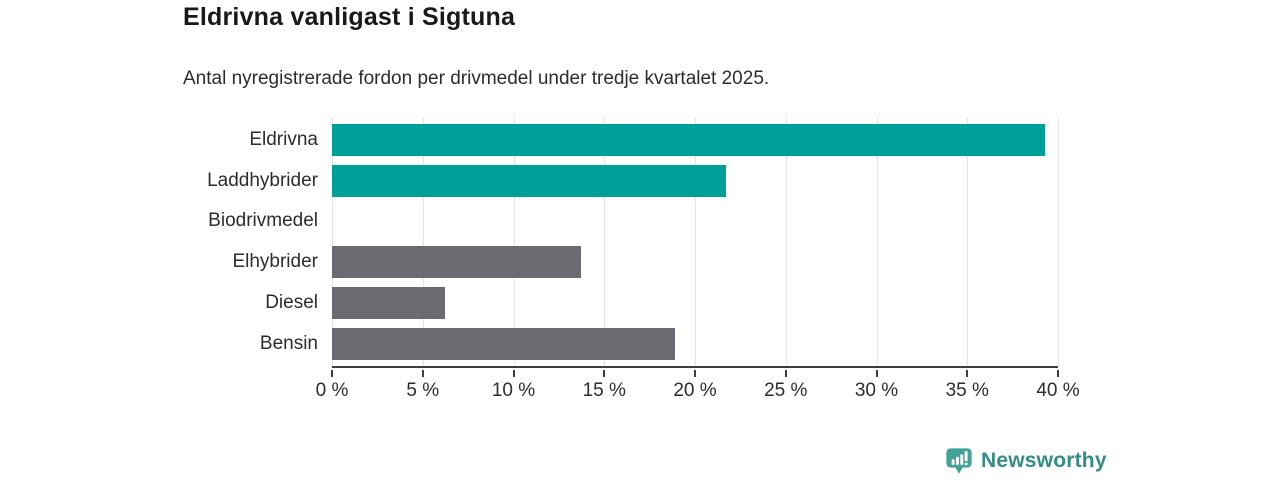 The width and height of the screenshot is (1280, 480). Describe the element at coordinates (689, 140) in the screenshot. I see `bar-eldrivna` at that location.